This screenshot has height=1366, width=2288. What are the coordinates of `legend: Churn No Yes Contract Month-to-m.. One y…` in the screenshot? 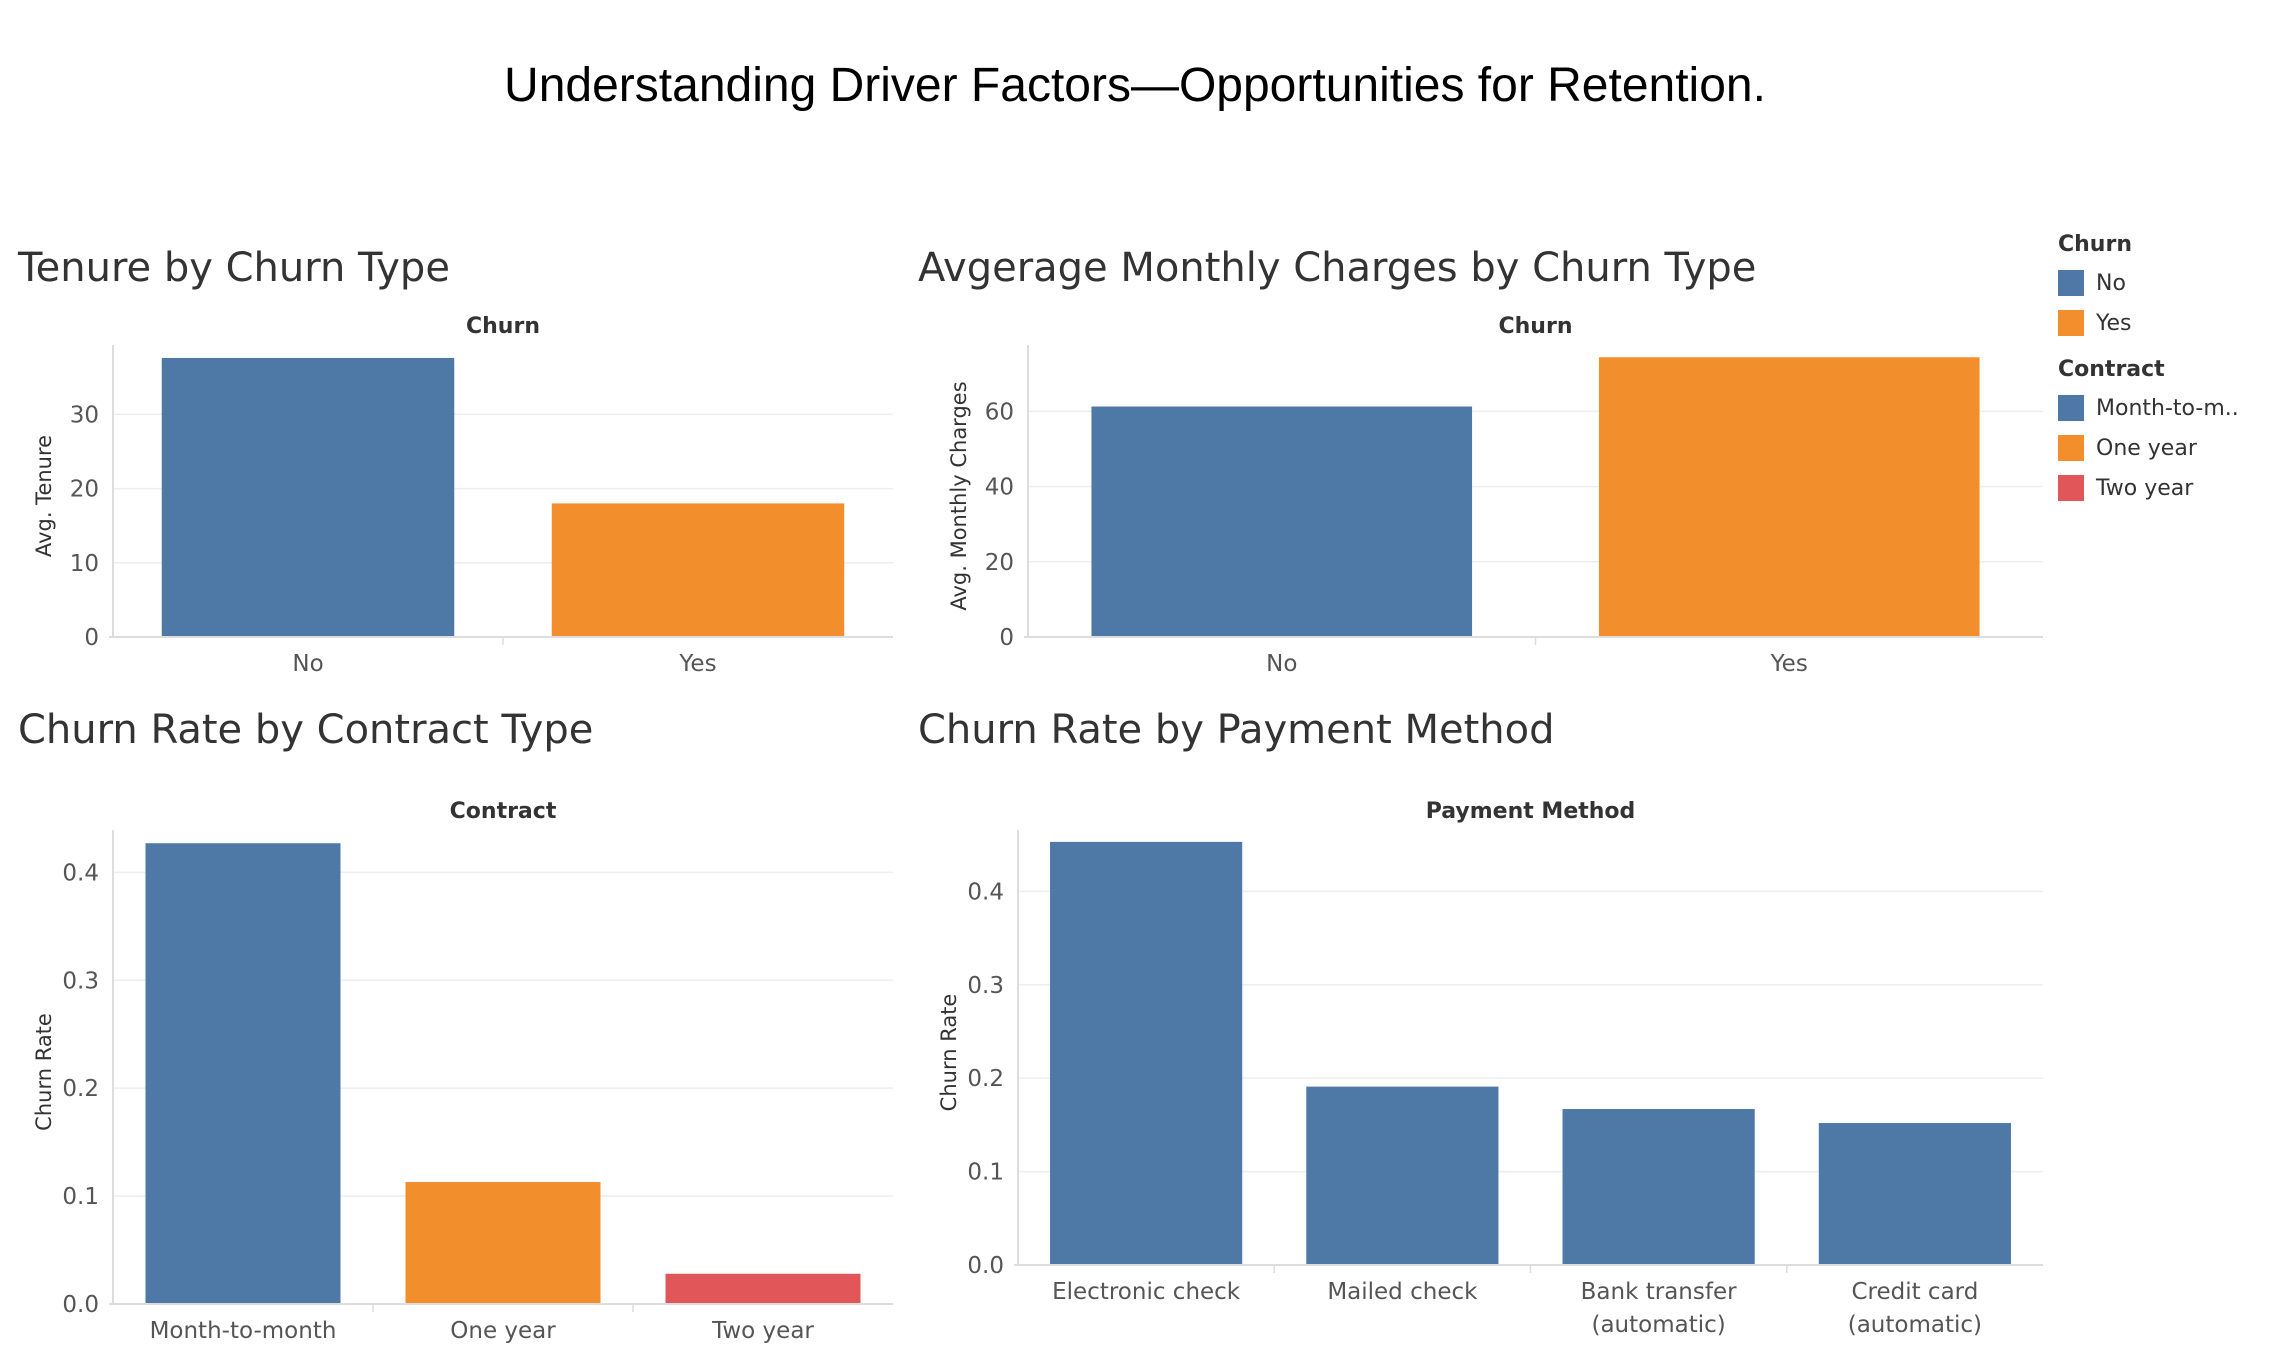 It's located at (2170, 377).